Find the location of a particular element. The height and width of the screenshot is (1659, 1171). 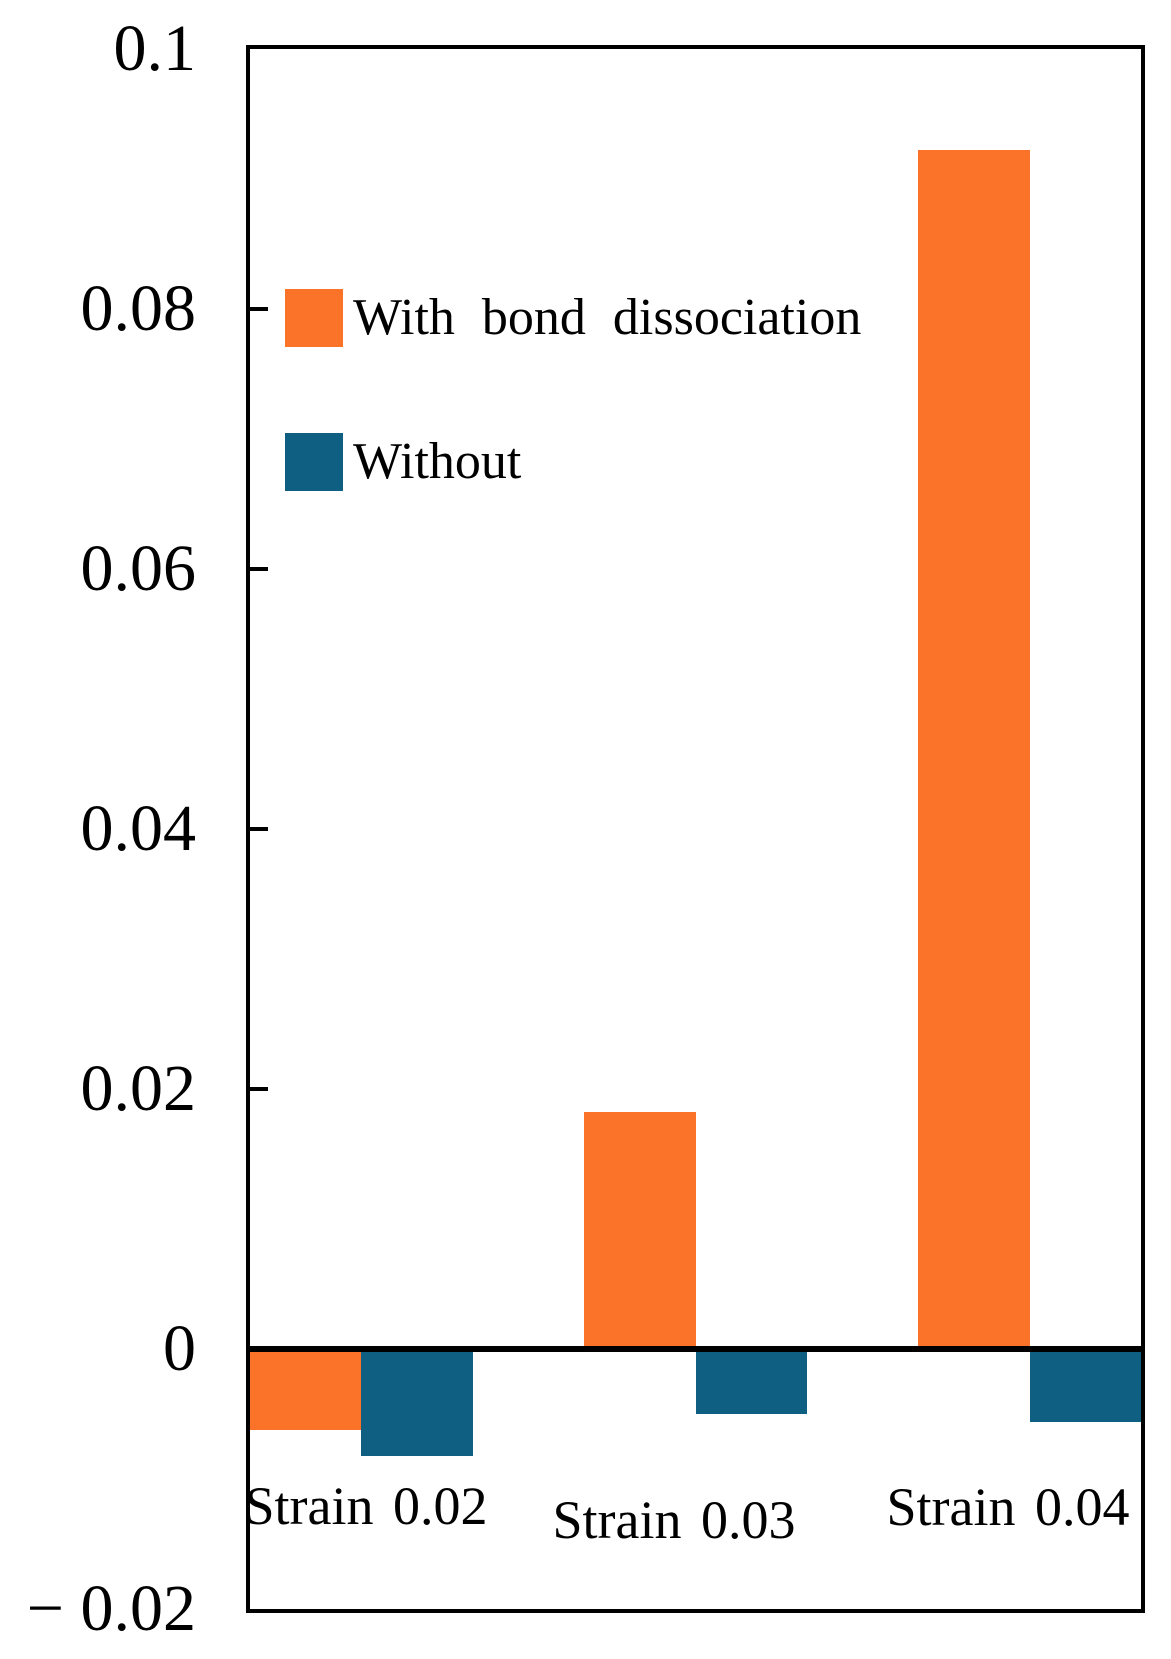

y-axis-tick-label: 0.06 is located at coordinates (138, 568).